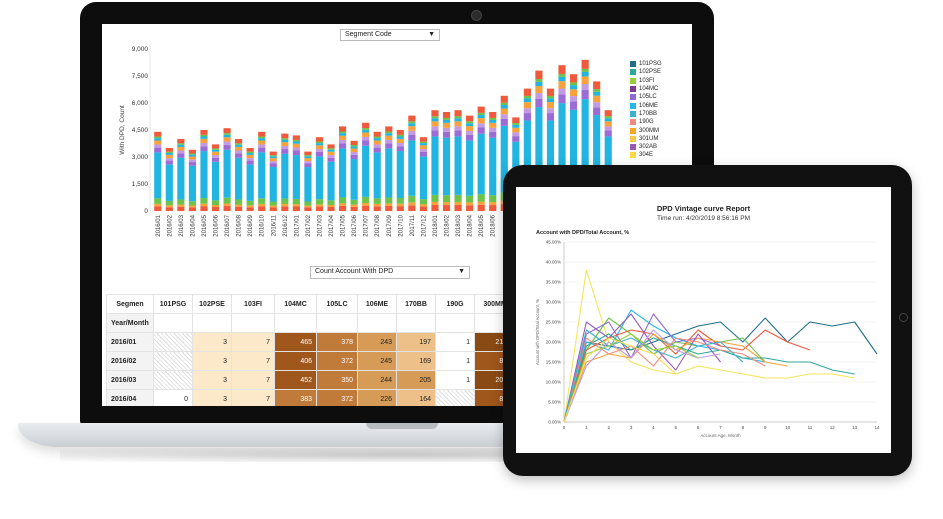 The height and width of the screenshot is (519, 943). Describe the element at coordinates (660, 105) in the screenshot. I see `legend-item: 106ME` at that location.